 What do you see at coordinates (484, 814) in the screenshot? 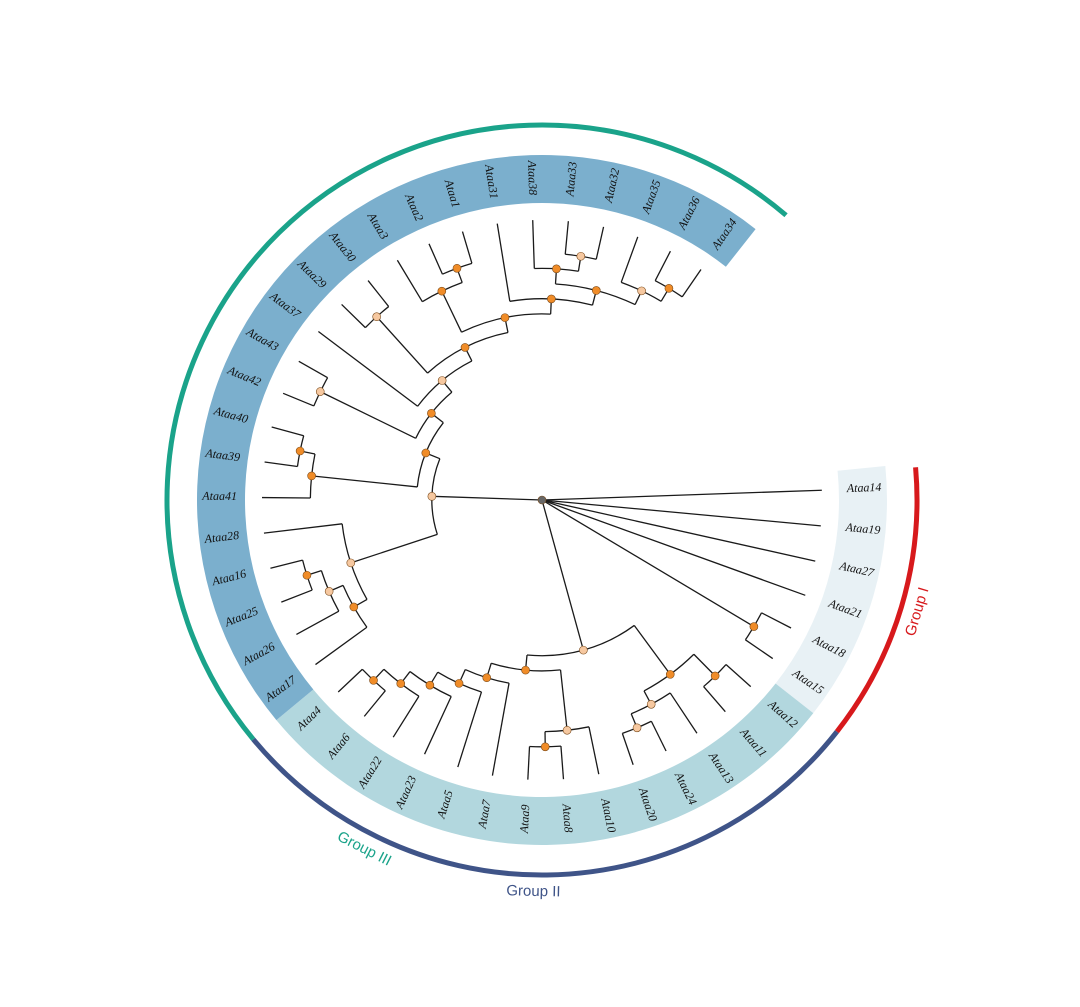
I see `leaf-label: Ataa7` at bounding box center [484, 814].